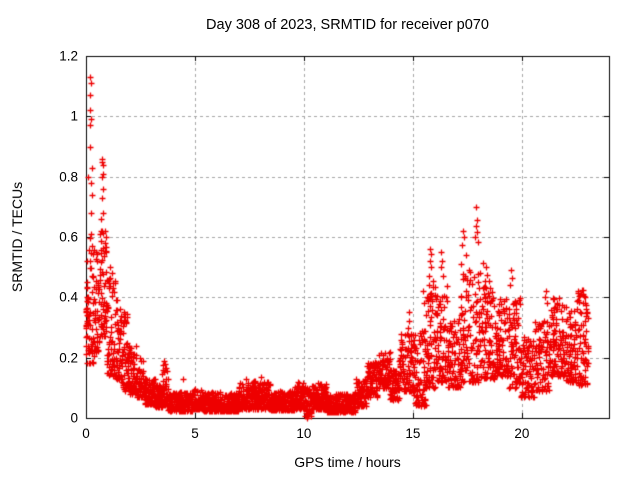 The image size is (640, 480). What do you see at coordinates (17, 237) in the screenshot?
I see `y-axis-label: SRMTID / TECUs` at bounding box center [17, 237].